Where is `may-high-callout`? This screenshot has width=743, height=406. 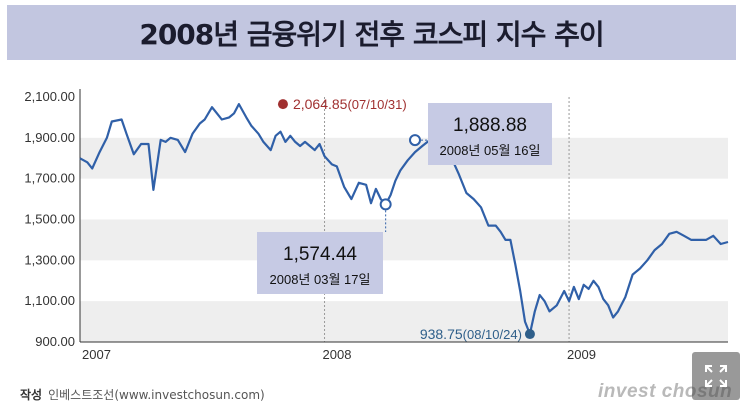
may-high-callout is located at coordinates (490, 134).